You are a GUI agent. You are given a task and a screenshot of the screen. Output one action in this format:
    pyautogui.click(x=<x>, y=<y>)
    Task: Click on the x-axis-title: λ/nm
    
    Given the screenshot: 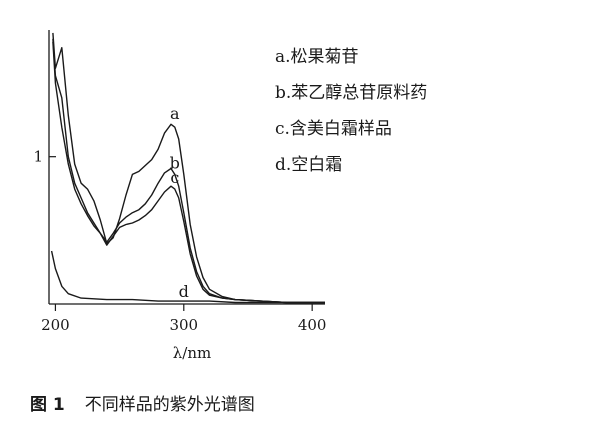 What is the action you would take?
    pyautogui.click(x=192, y=353)
    